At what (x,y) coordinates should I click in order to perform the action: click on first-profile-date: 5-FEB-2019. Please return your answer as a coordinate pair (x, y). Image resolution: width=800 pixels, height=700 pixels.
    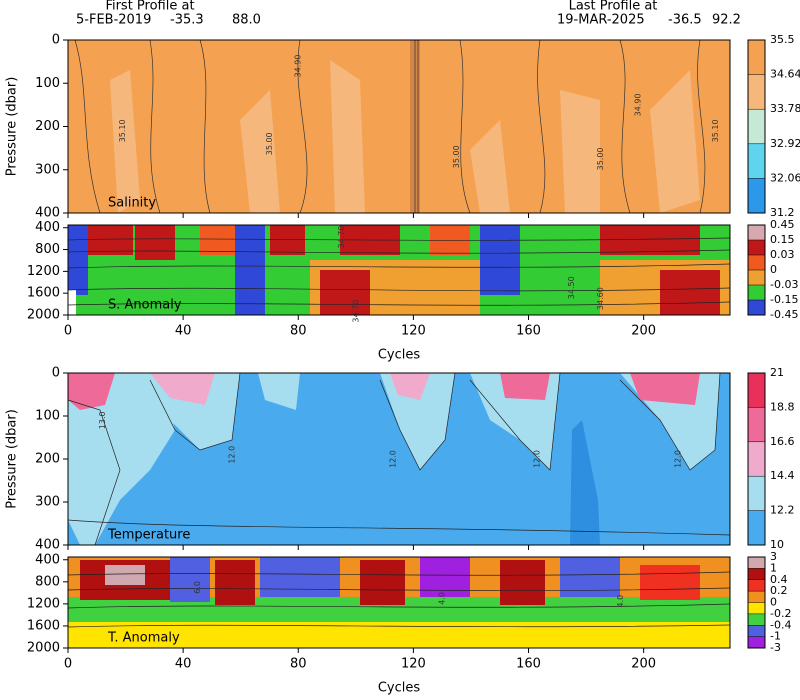
    Looking at the image, I should click on (113, 20).